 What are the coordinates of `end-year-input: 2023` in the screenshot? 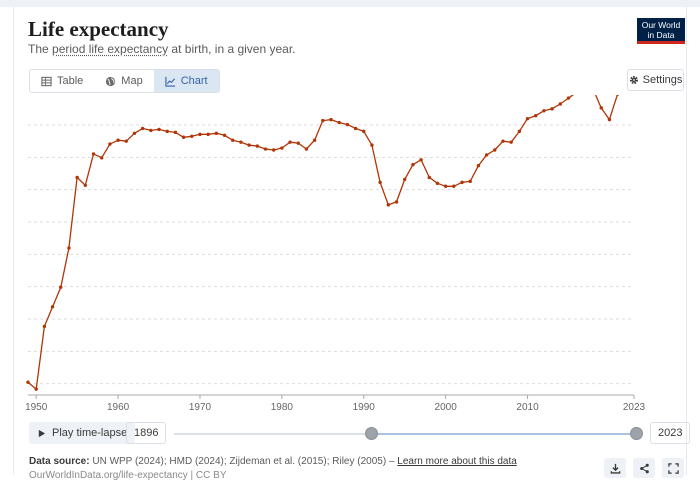 It's located at (670, 433).